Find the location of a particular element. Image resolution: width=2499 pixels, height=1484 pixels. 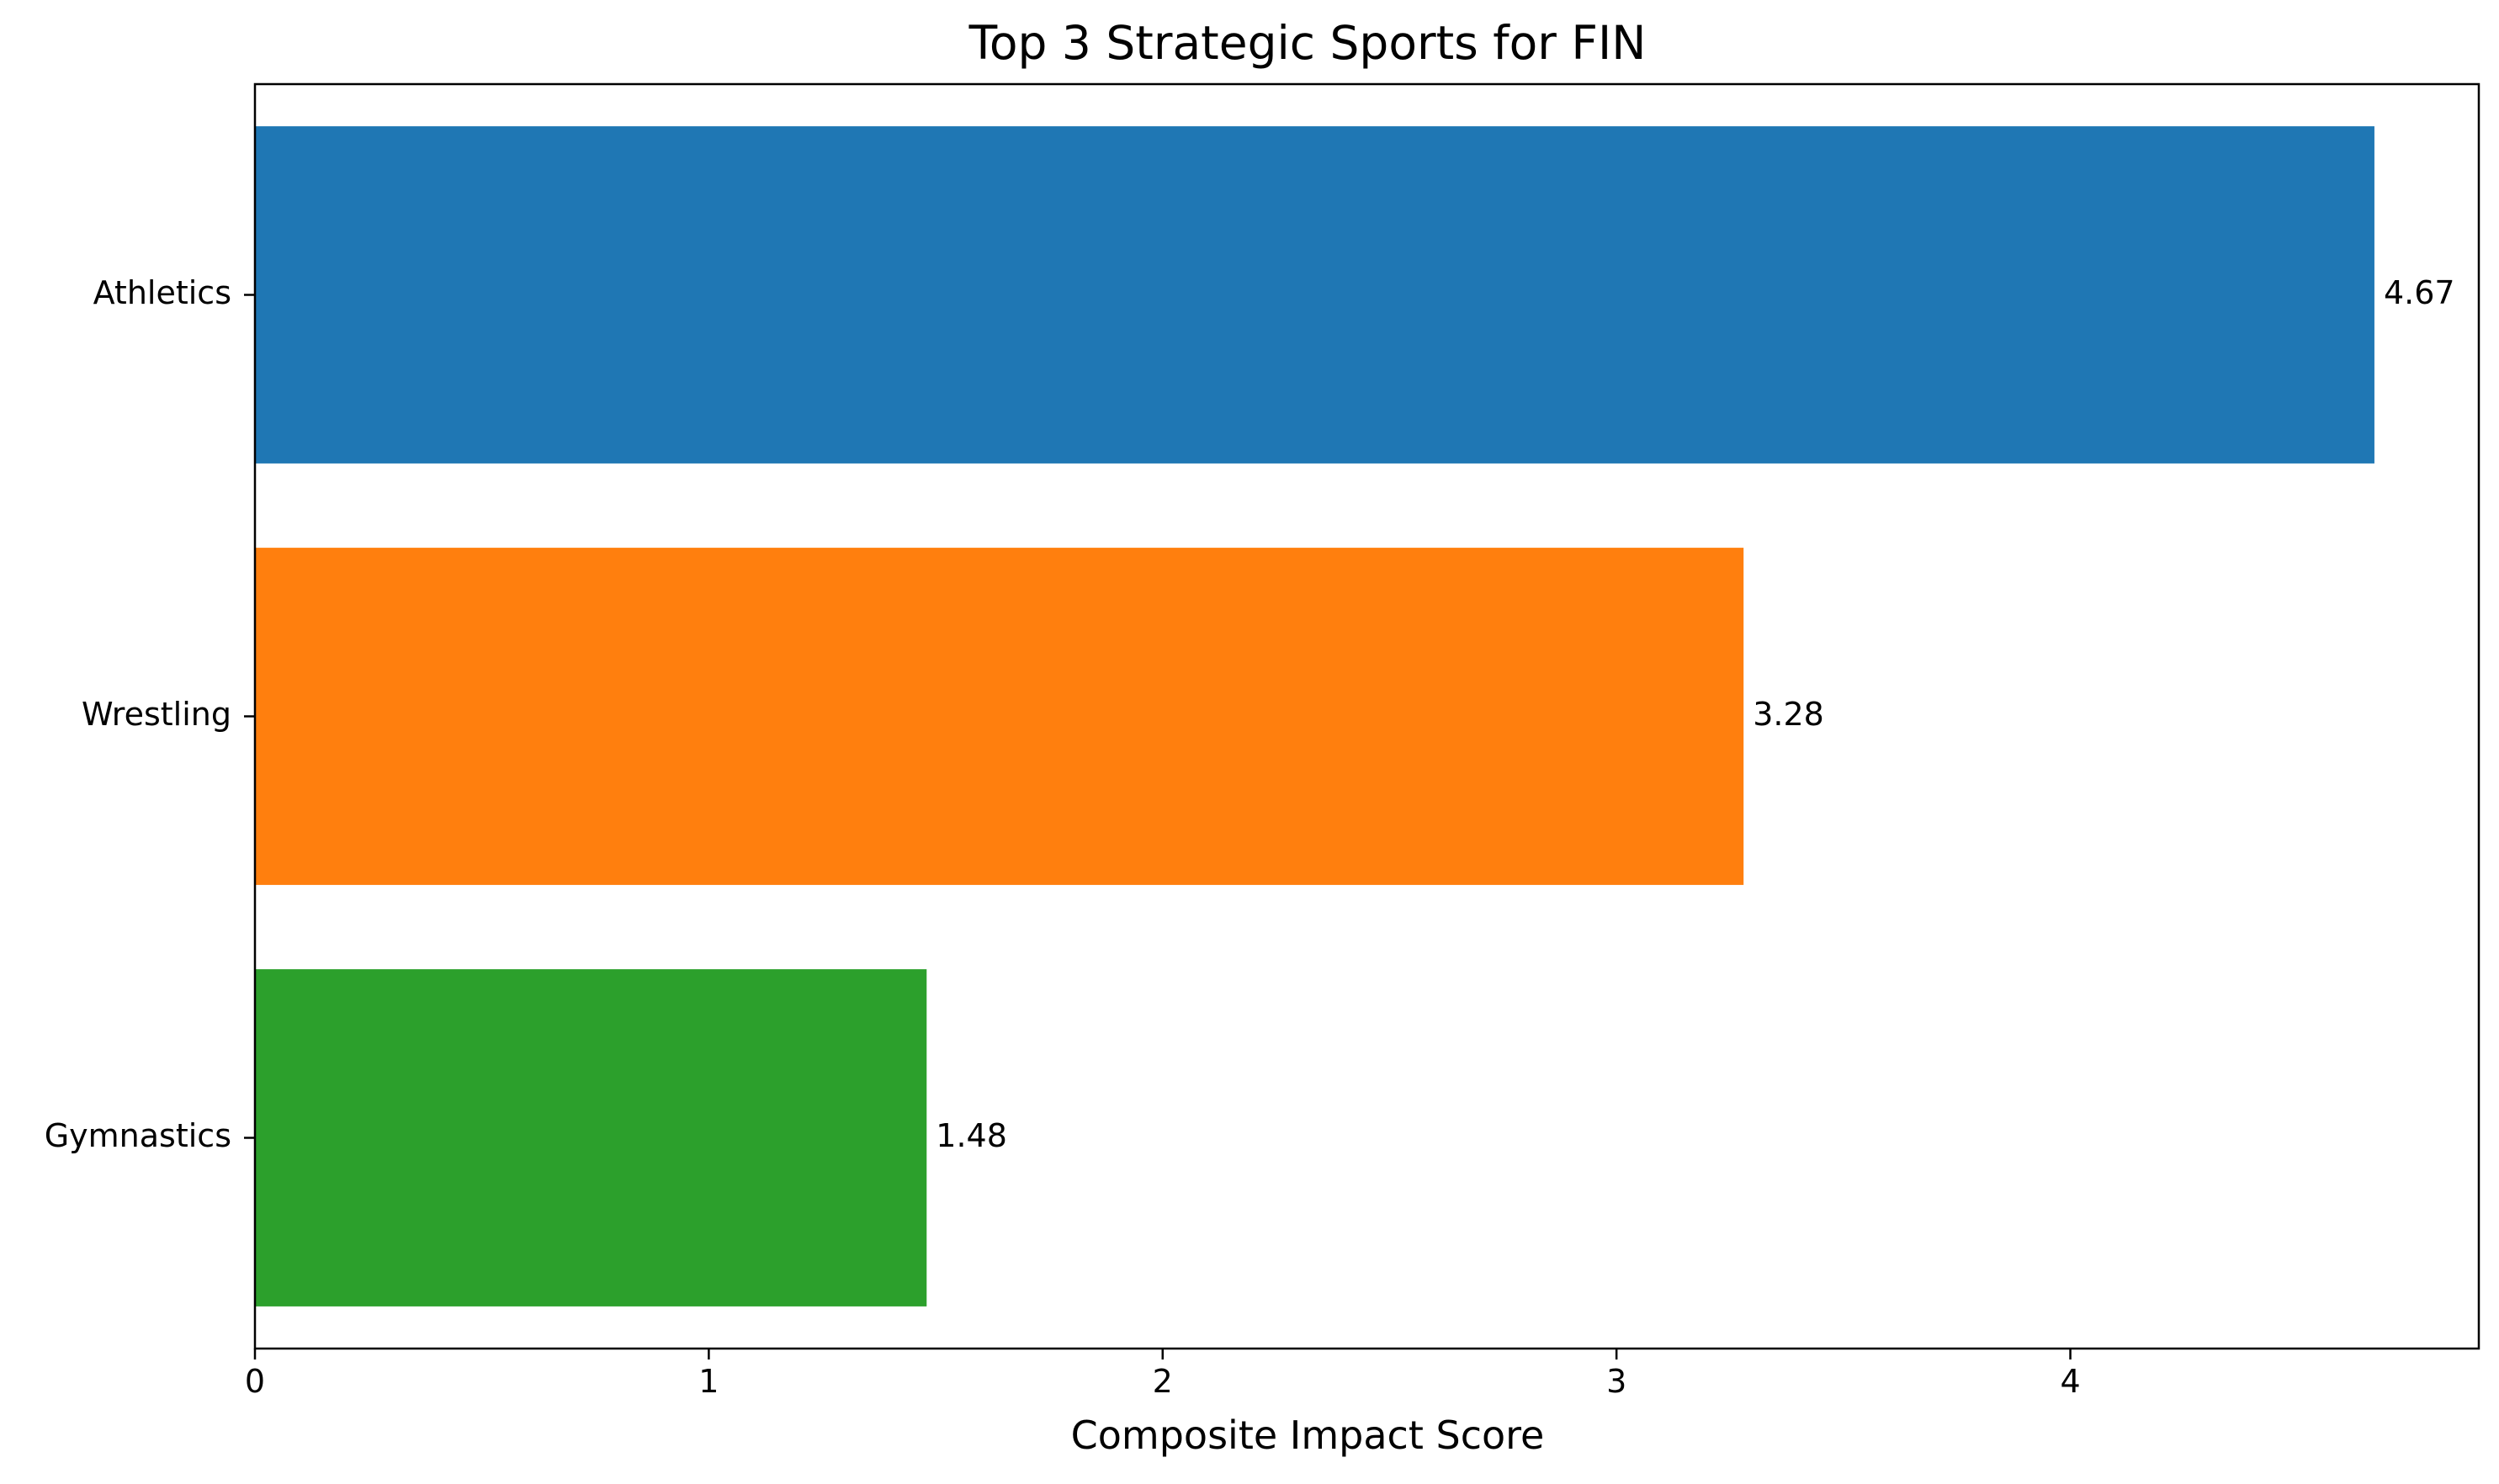

y-tick-label-athletics: Athletics is located at coordinates (162, 292).